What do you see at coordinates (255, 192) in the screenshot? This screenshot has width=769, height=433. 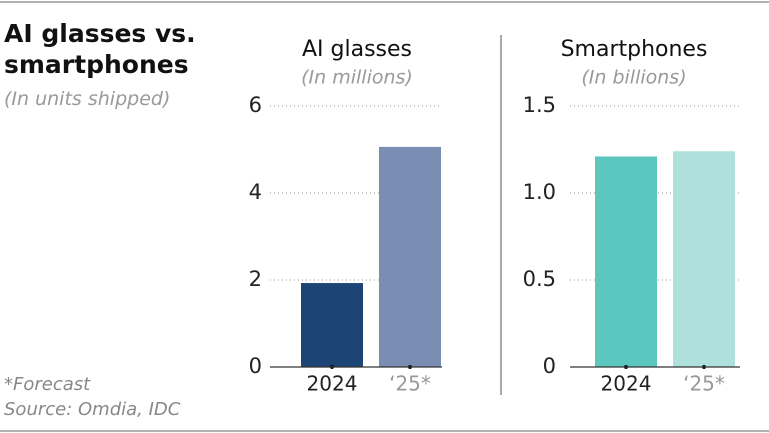 I see `y-tick-label: 4` at bounding box center [255, 192].